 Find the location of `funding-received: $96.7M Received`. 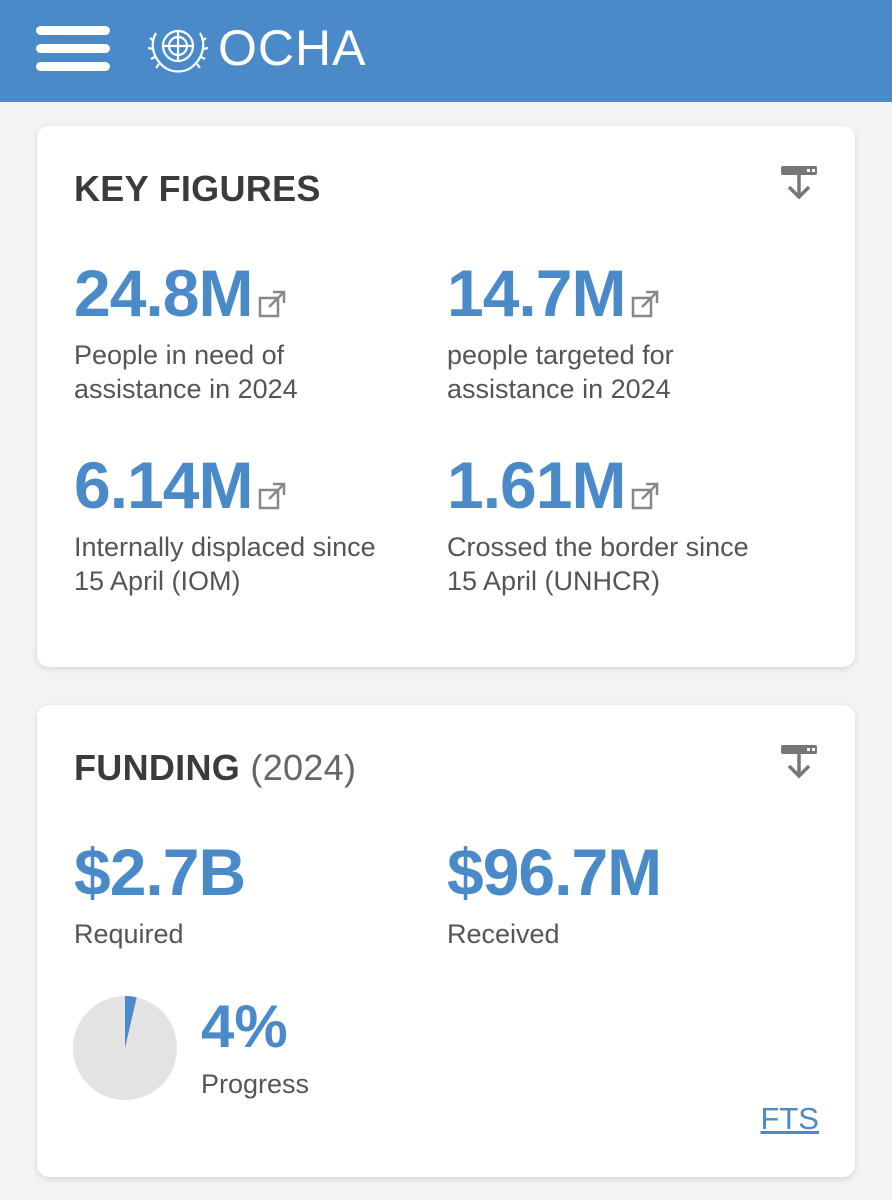

funding-received: $96.7M Received is located at coordinates (617, 895).